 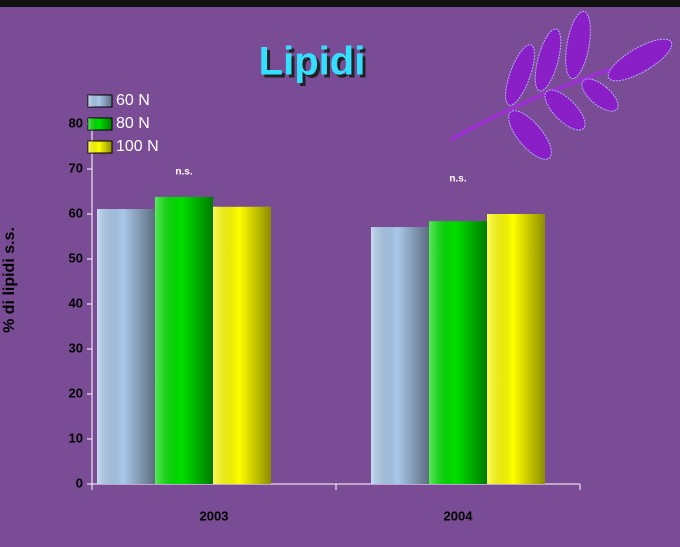 What do you see at coordinates (76, 437) in the screenshot?
I see `y-tick-label: 10` at bounding box center [76, 437].